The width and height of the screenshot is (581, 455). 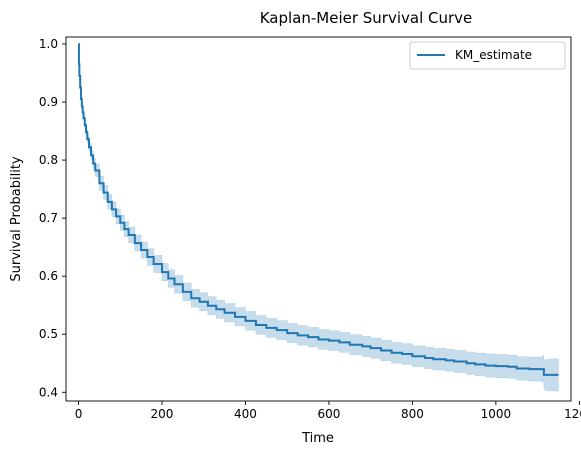 I want to click on chart-title: Kaplan-Meier Survival Curve, so click(x=366, y=18).